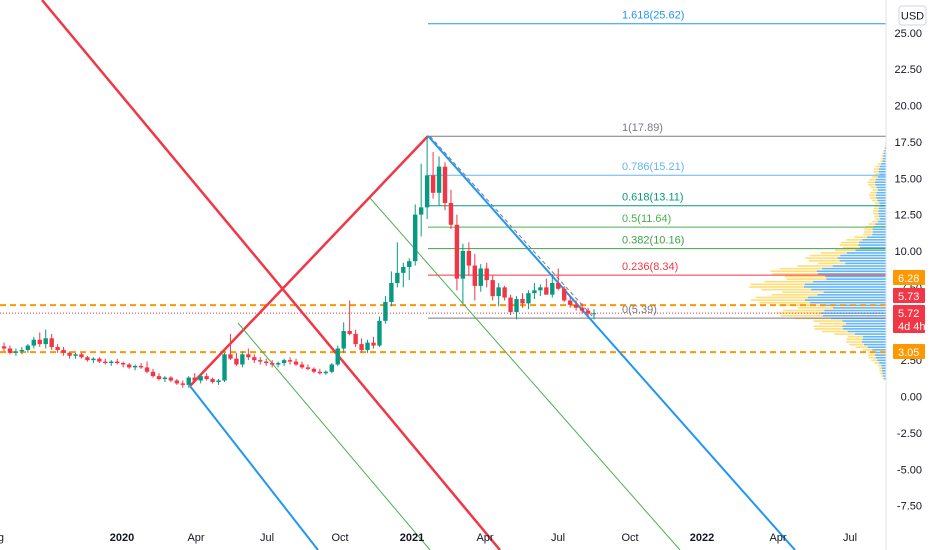  Describe the element at coordinates (909, 434) in the screenshot. I see `price-tick-label: -2.50` at that location.